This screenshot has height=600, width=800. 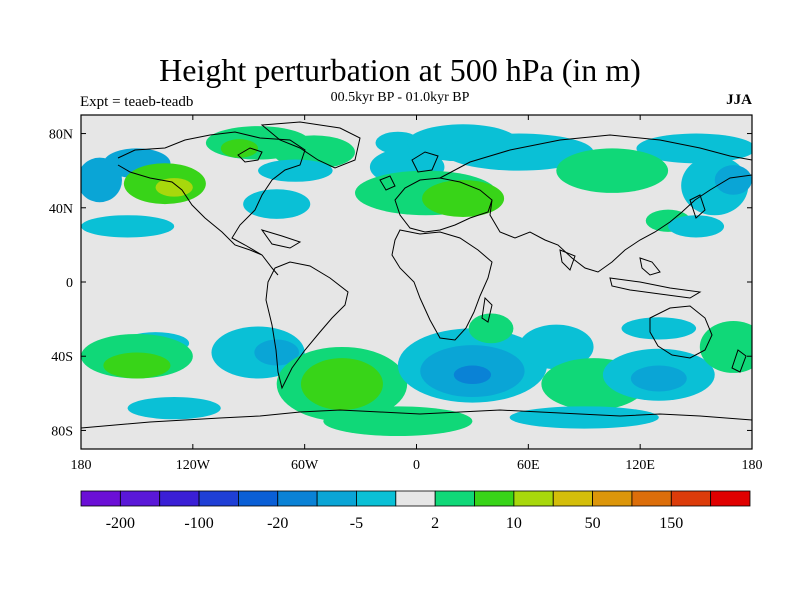 What do you see at coordinates (528, 465) in the screenshot?
I see `lon-tick-label: 60E` at bounding box center [528, 465].